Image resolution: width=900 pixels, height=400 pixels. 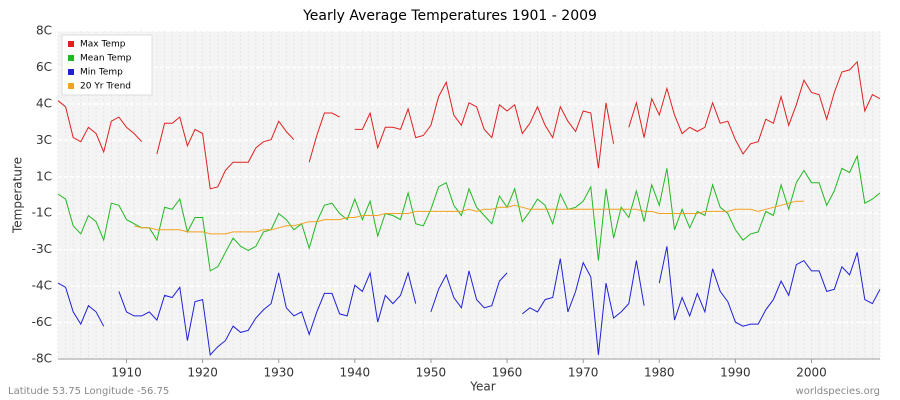 I want to click on legend-label: Min Temp, so click(x=101, y=73).